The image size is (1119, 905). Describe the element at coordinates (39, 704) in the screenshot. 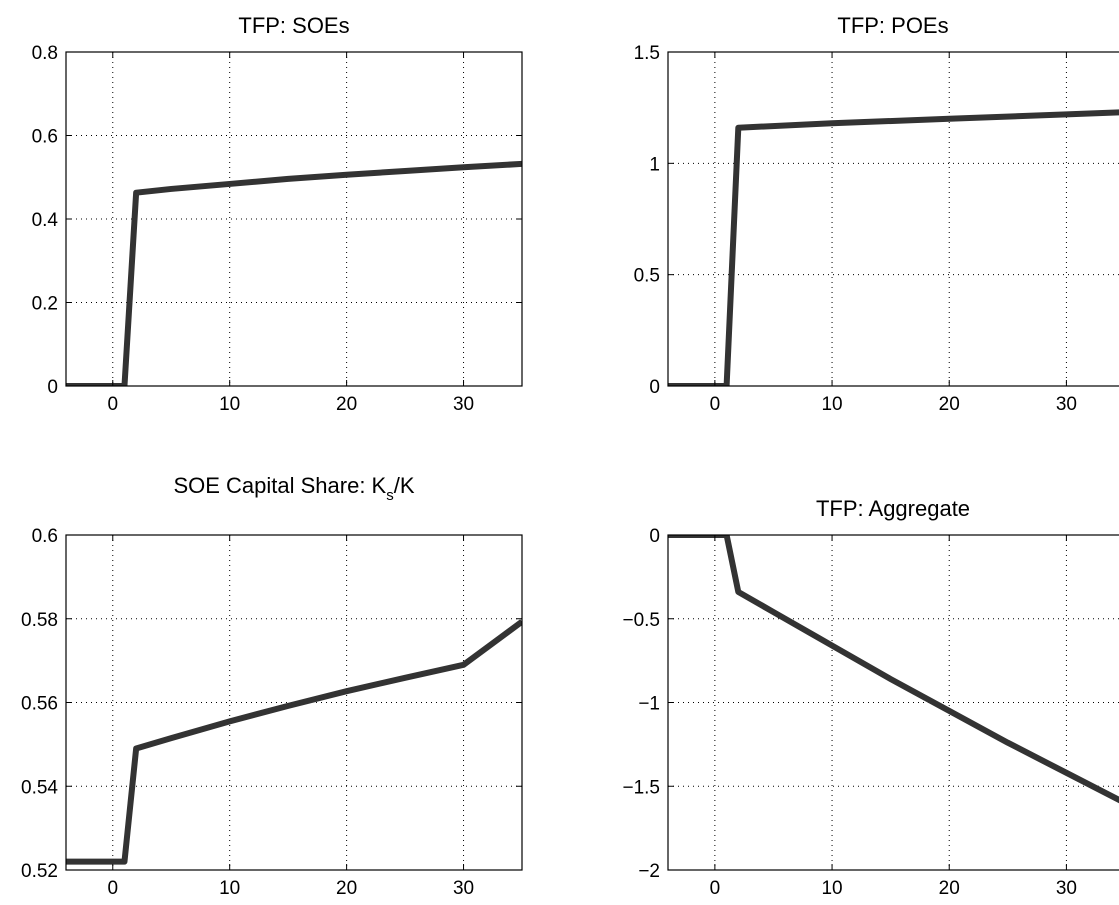

I see `y-tick-label: 0.56` at that location.